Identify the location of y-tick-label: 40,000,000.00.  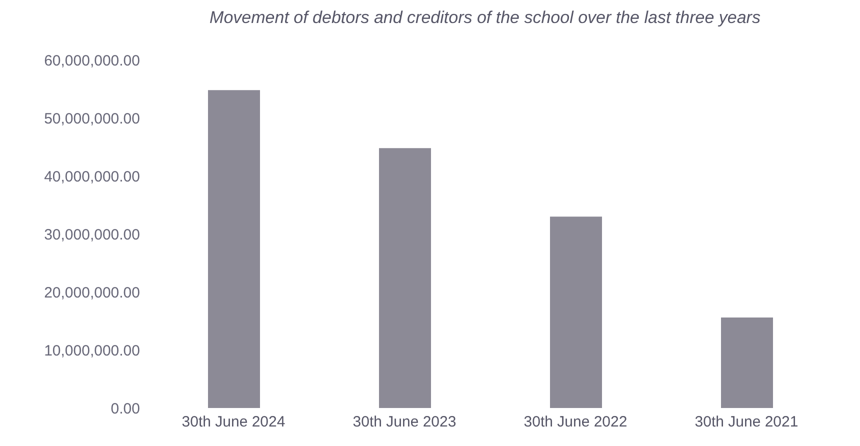
(92, 177).